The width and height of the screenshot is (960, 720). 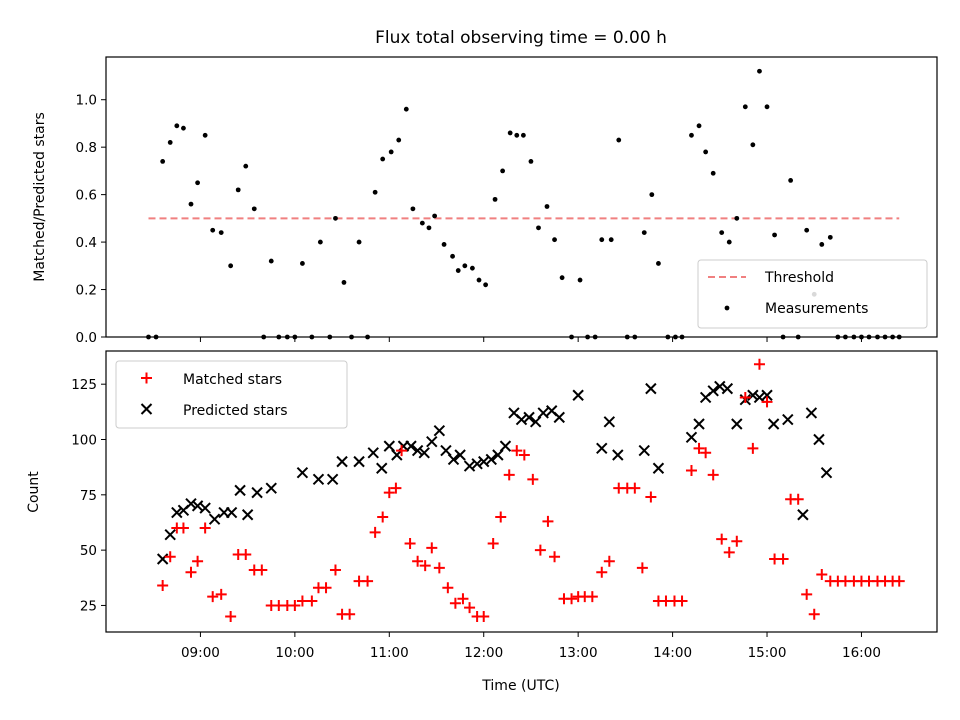 I want to click on ratio-legend: Threshold Measurements, so click(x=812, y=294).